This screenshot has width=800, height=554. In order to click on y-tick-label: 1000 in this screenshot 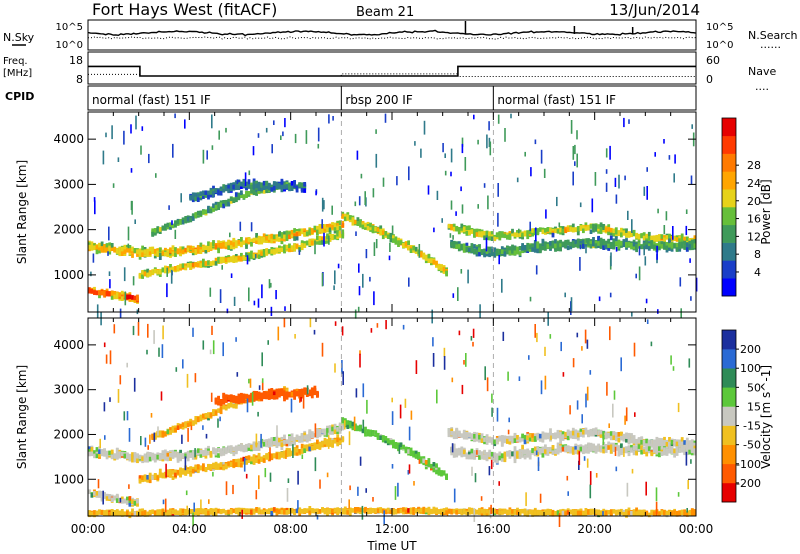, I will do `click(68, 275)`.